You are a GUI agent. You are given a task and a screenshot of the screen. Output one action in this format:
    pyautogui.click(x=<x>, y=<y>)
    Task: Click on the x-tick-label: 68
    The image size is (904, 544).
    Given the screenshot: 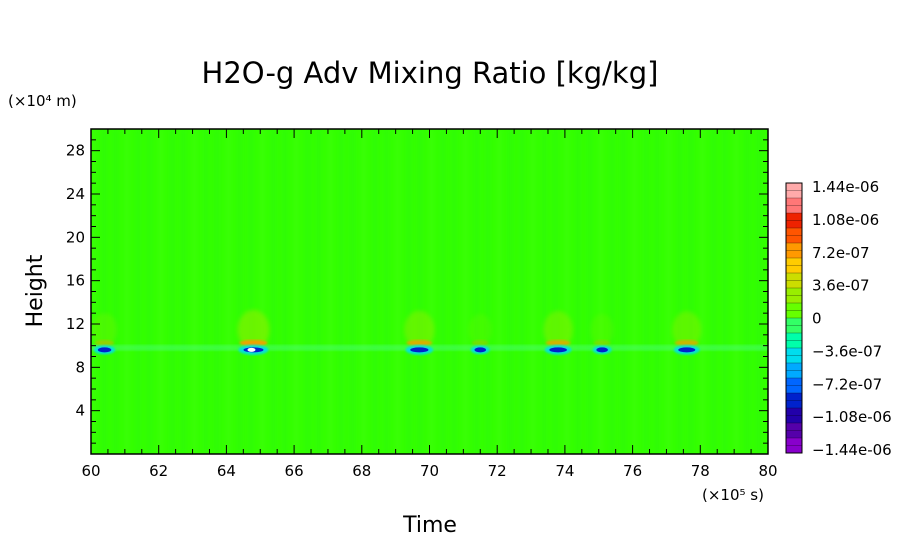 What is the action you would take?
    pyautogui.click(x=361, y=471)
    